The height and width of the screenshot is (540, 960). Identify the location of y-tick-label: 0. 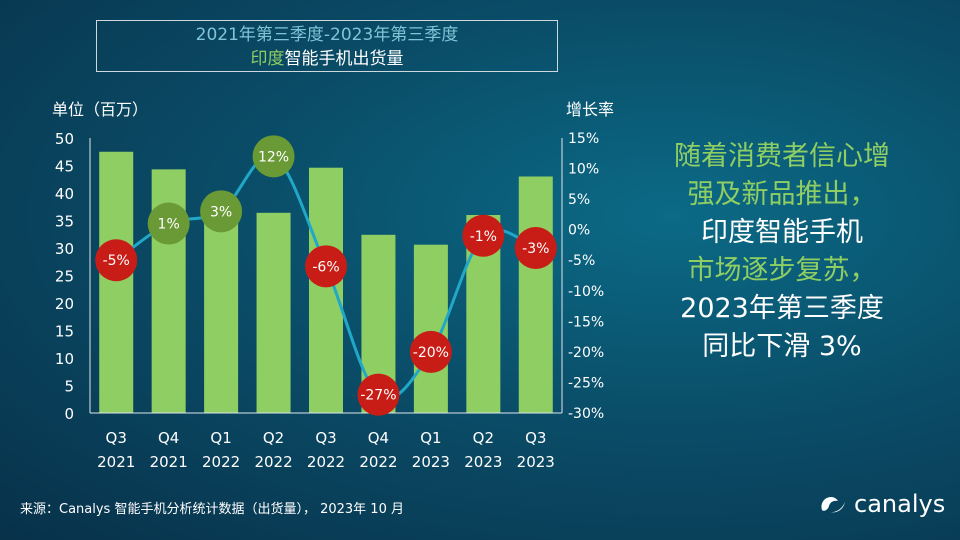
(69, 414).